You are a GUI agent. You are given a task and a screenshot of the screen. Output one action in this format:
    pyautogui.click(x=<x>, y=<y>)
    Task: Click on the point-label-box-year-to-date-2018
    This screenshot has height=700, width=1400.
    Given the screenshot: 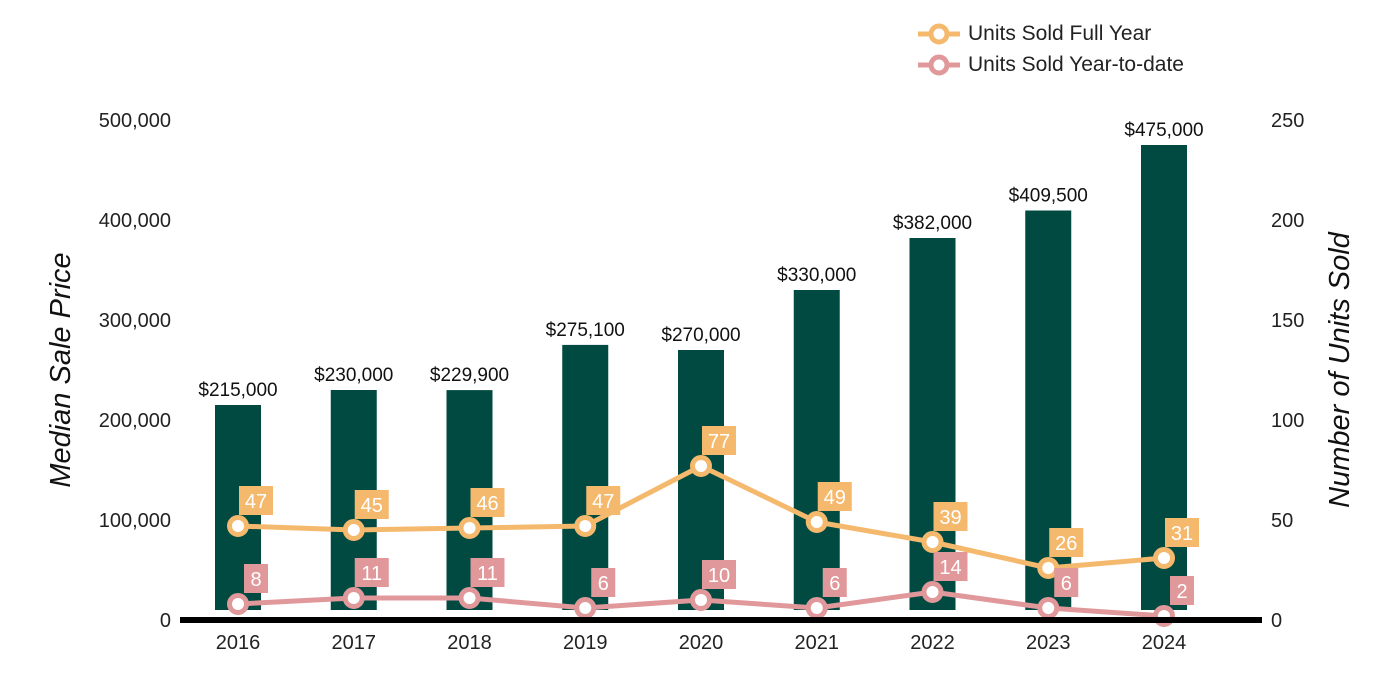 What is the action you would take?
    pyautogui.click(x=487, y=572)
    